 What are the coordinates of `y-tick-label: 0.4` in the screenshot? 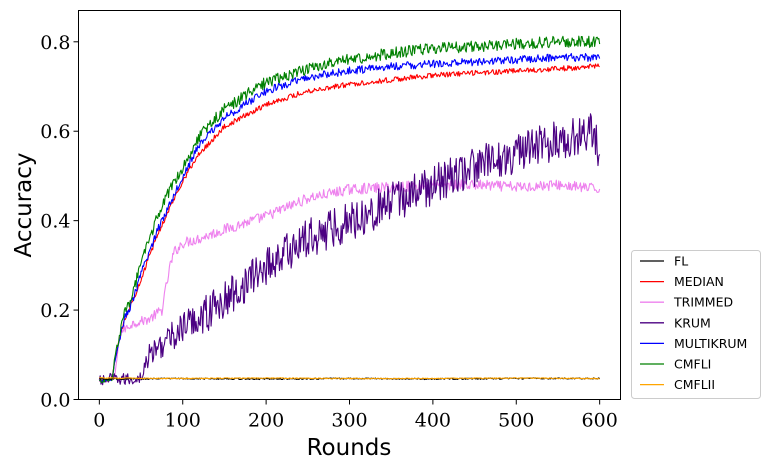 It's located at (55, 222).